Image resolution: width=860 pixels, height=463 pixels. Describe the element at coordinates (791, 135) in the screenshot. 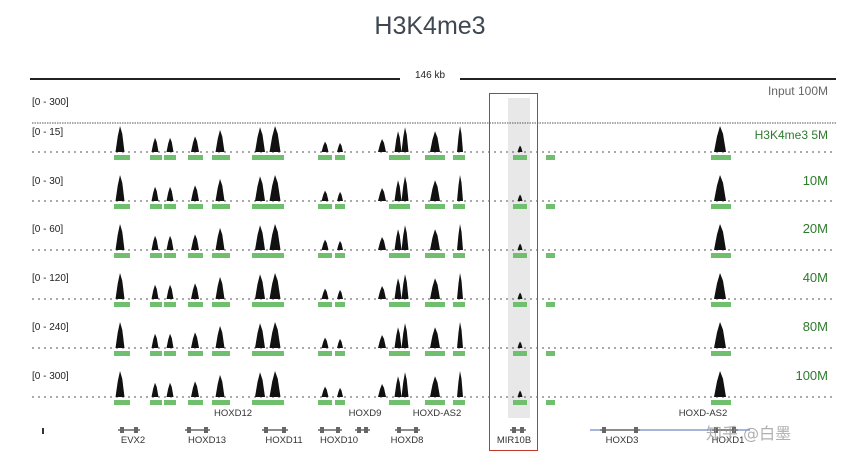

I see `track-name: H3K4me3 5M` at that location.